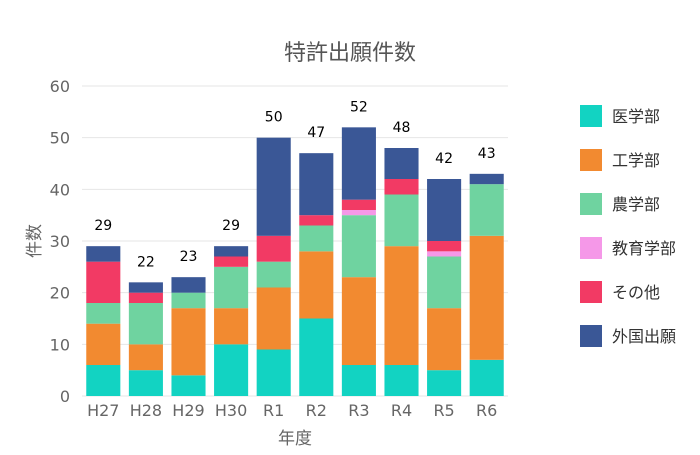 The width and height of the screenshot is (700, 455). Describe the element at coordinates (273, 410) in the screenshot. I see `x-tick-label: R1` at that location.